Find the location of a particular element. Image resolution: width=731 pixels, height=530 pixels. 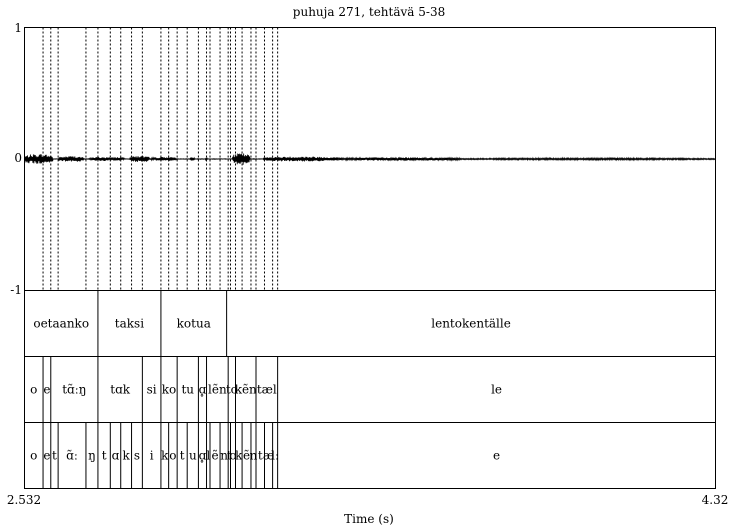

x-tick-label: 4.32 is located at coordinates (715, 500).